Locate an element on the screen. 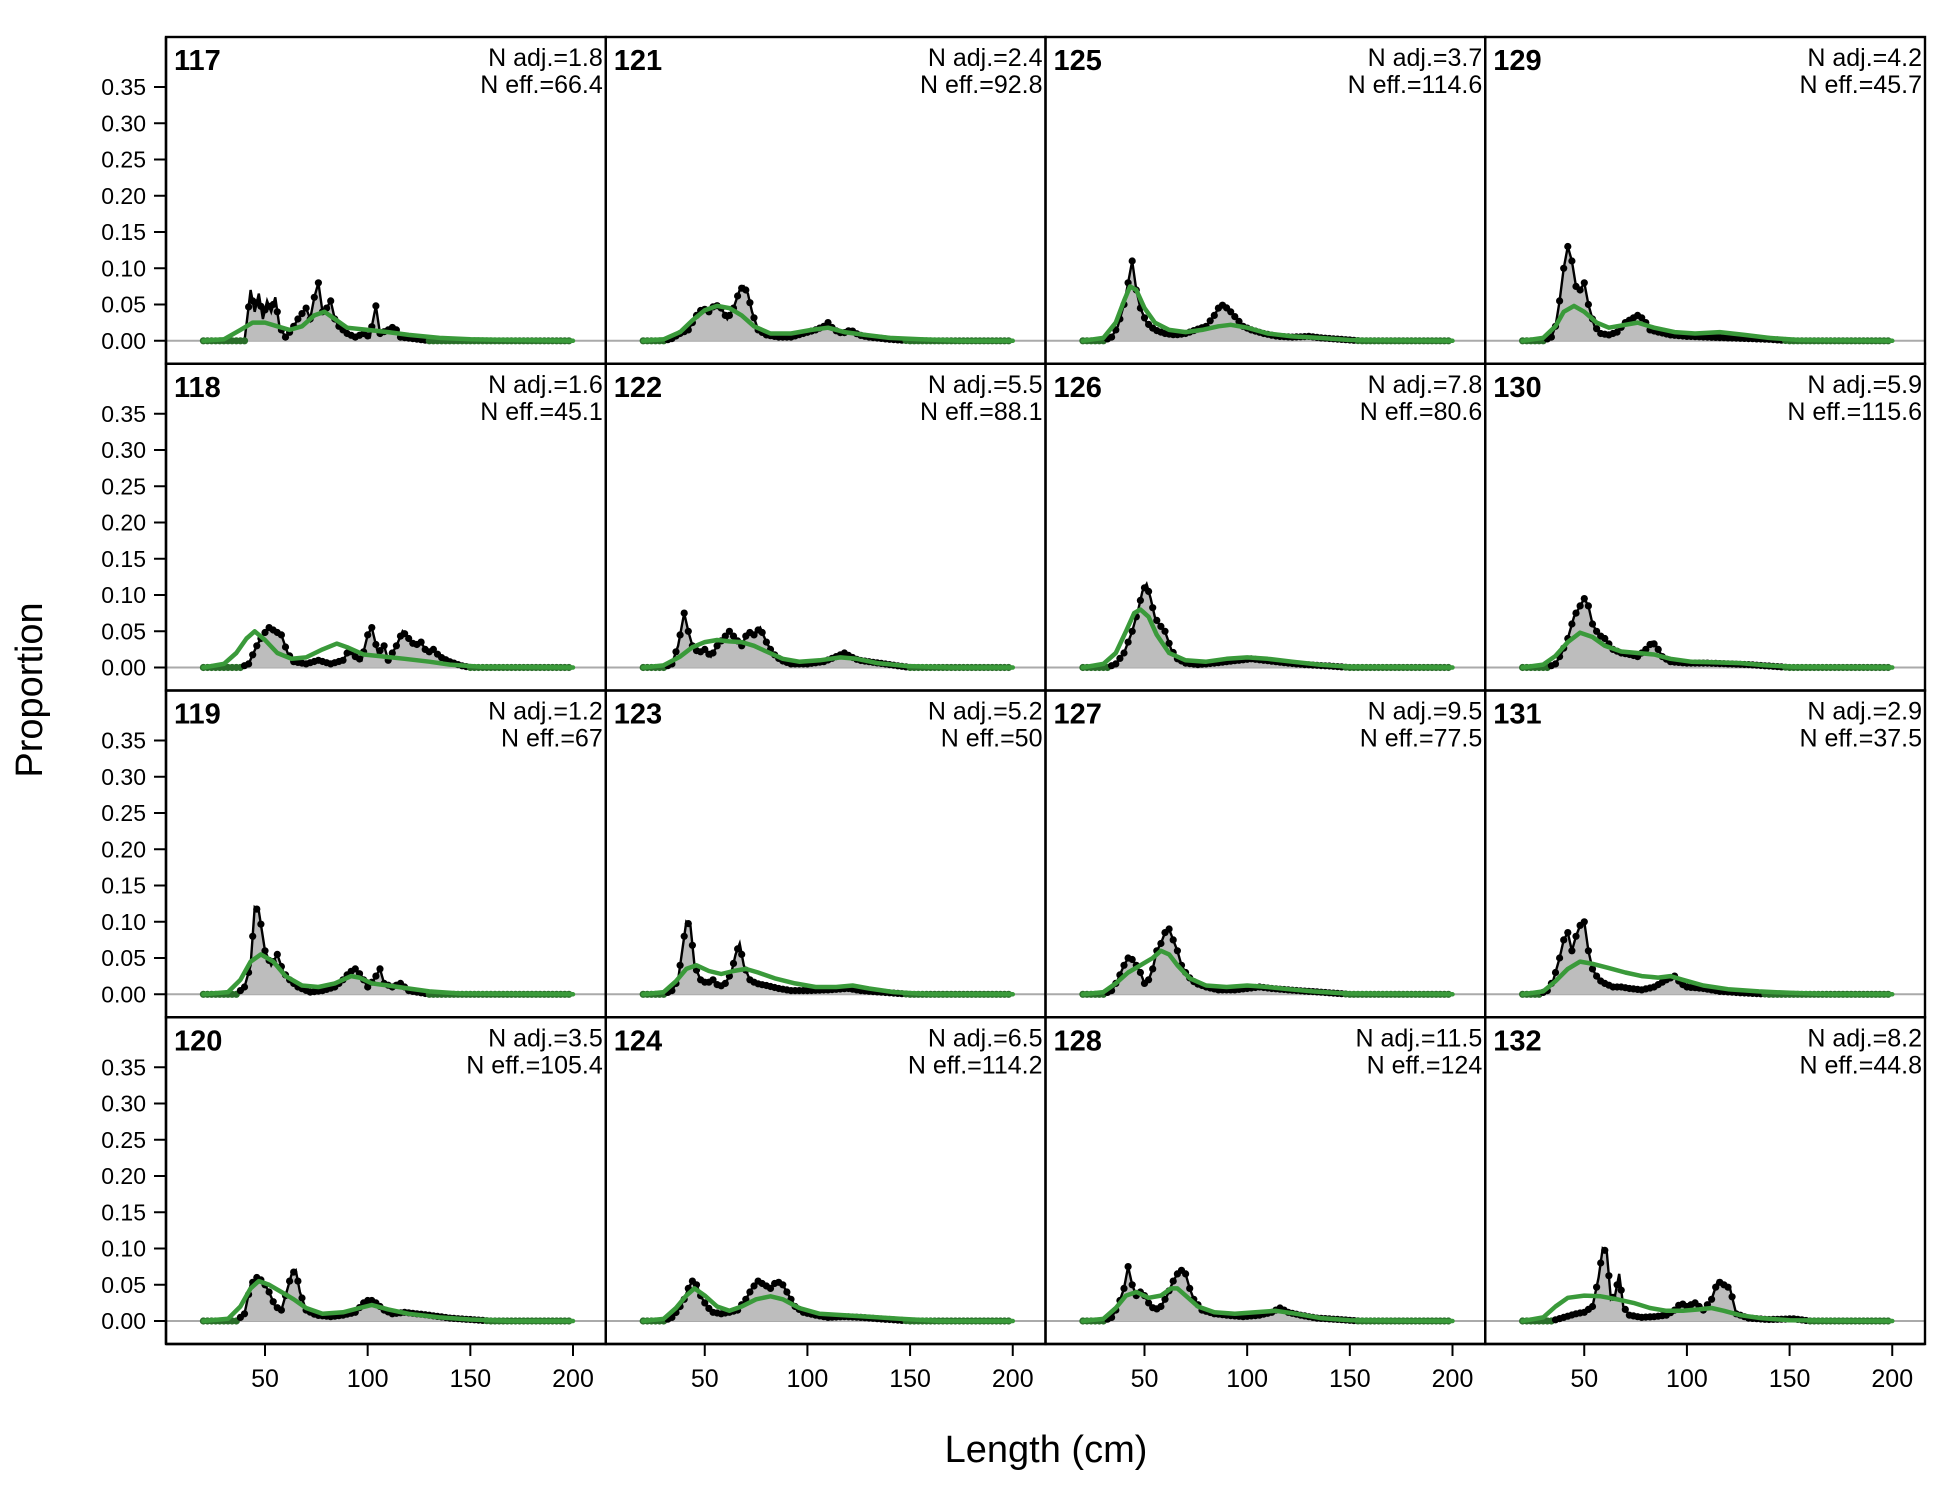  n-eff-label: N eff.=77.5 is located at coordinates (1421, 739).